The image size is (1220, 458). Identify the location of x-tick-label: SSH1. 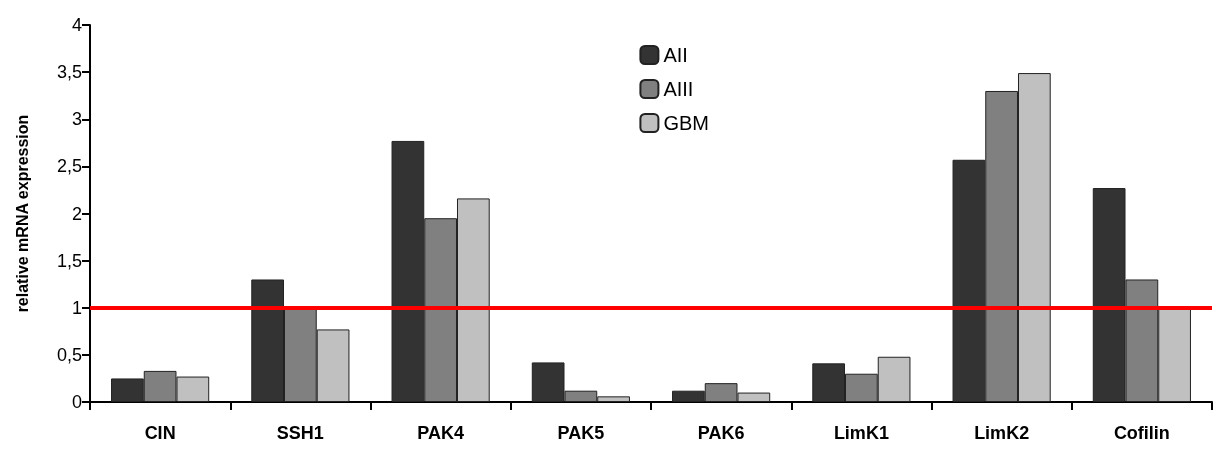
(300, 433).